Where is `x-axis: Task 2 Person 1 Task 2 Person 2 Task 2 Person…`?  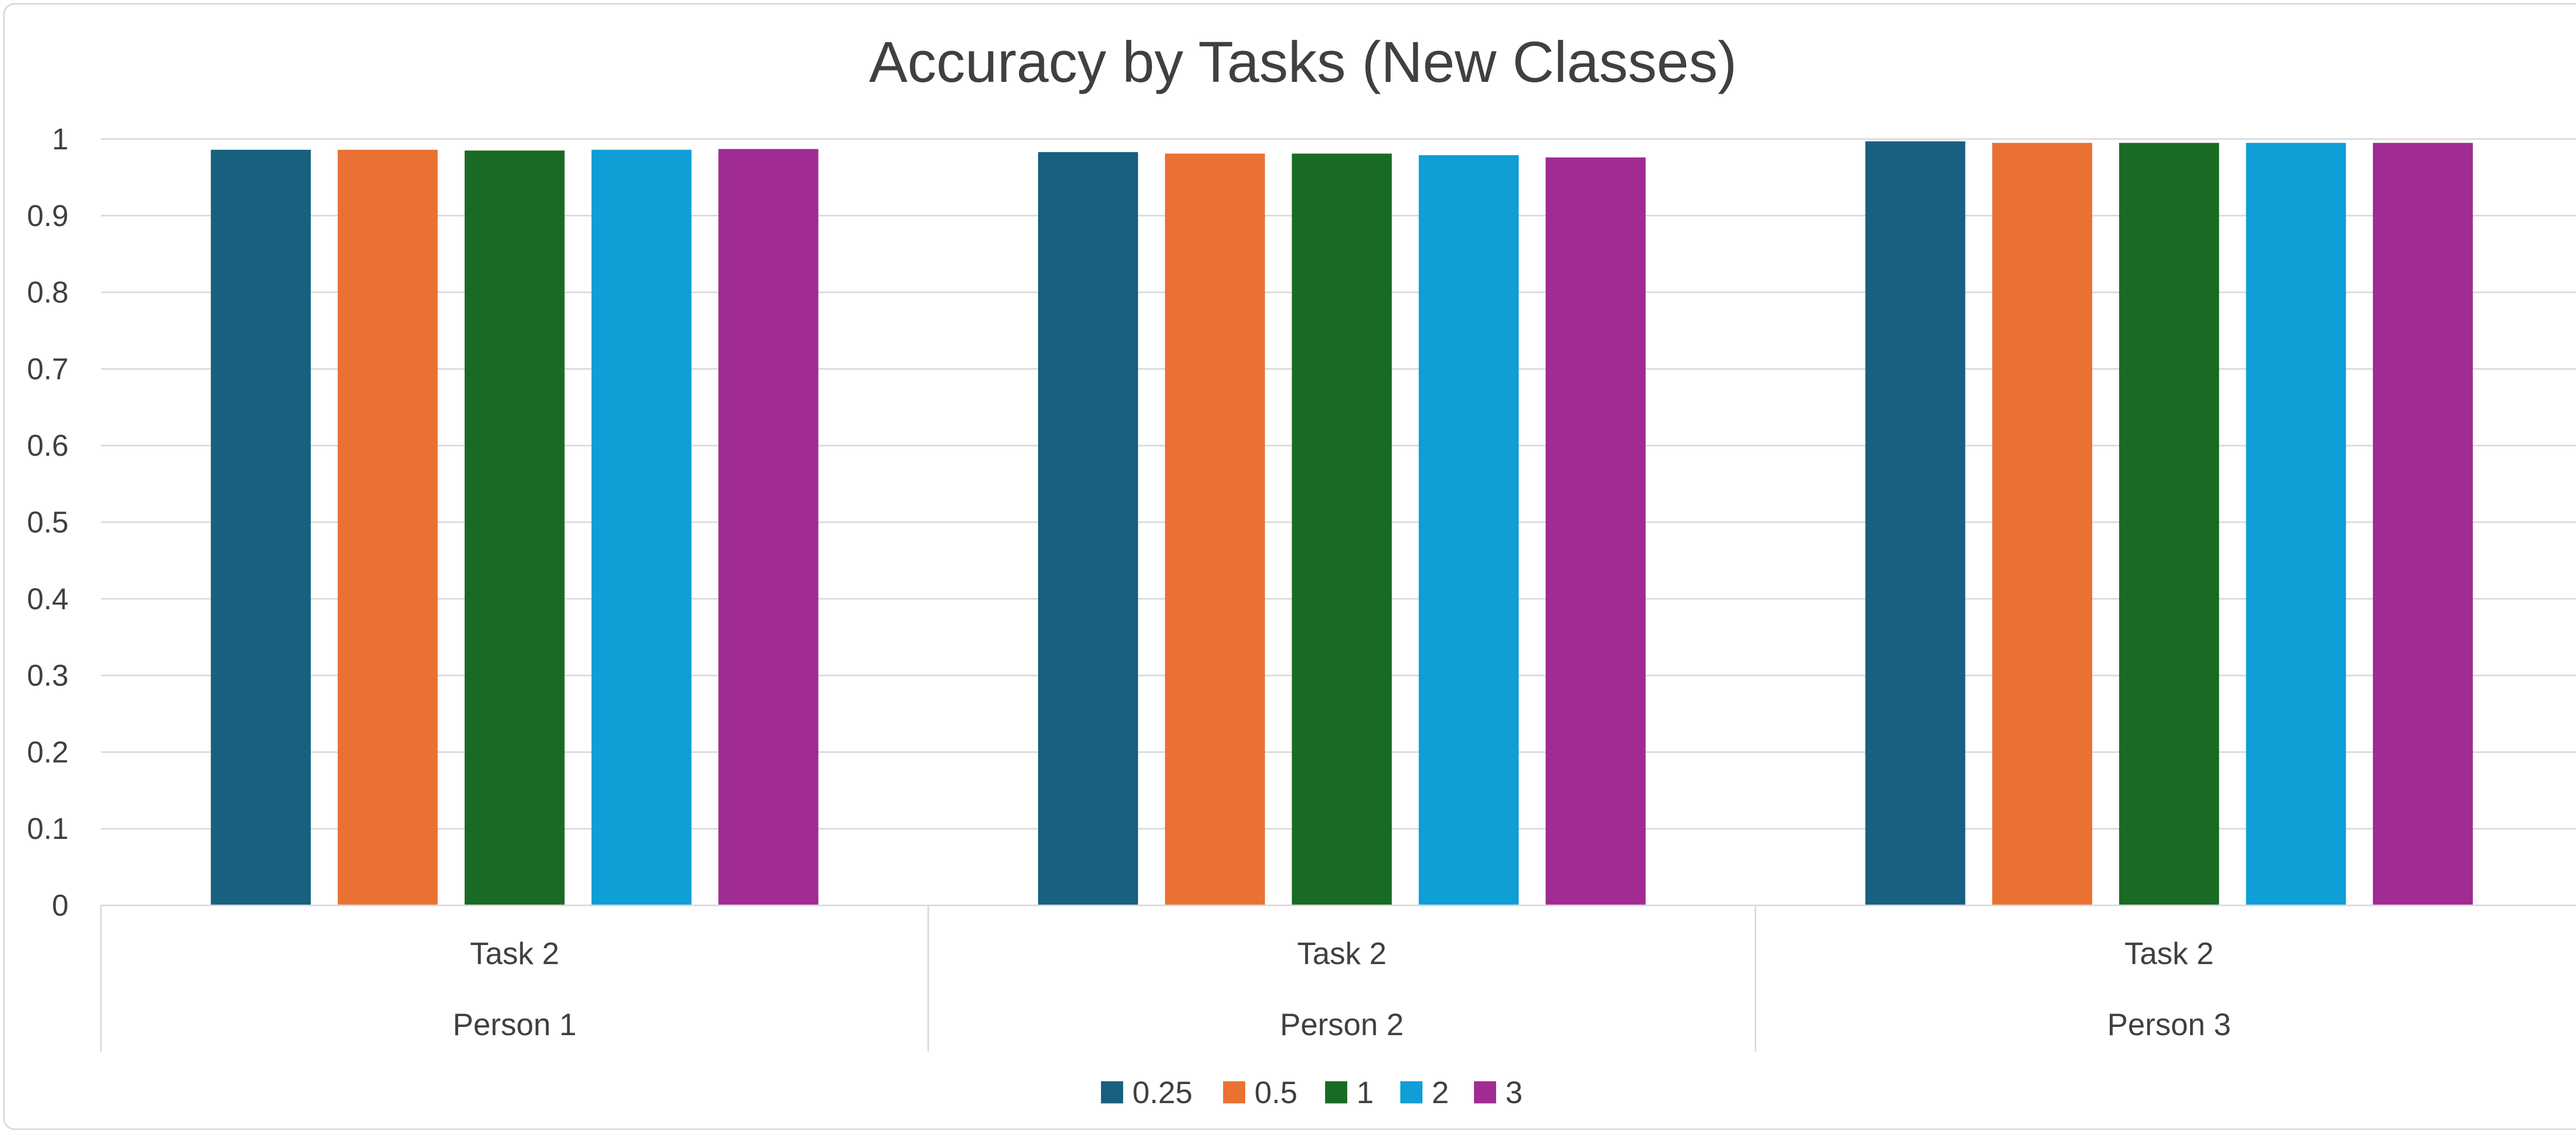
x-axis: Task 2 Person 1 Task 2 Person 2 Task 2 Person… is located at coordinates (1338, 978).